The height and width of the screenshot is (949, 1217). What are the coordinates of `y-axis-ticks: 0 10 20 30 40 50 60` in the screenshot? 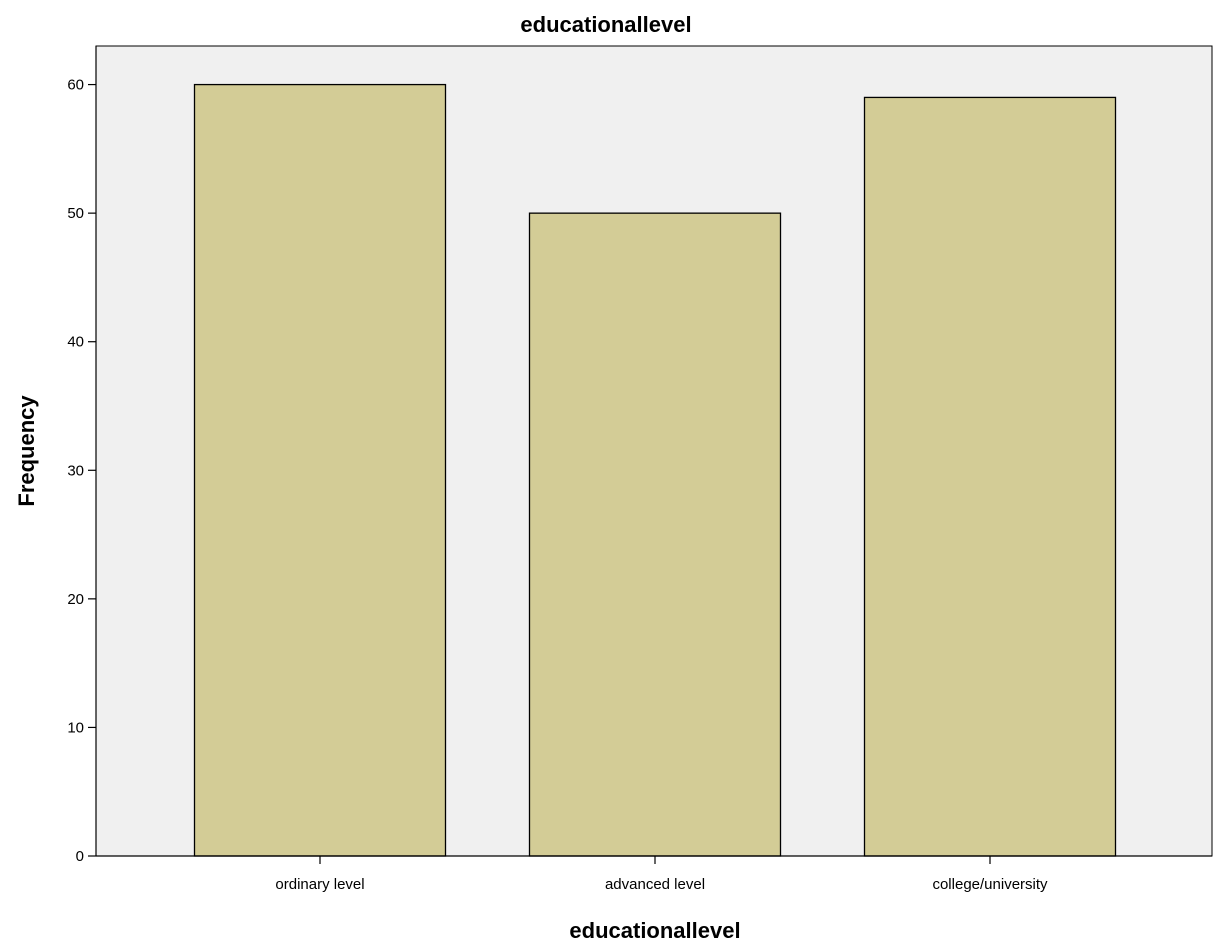 It's located at (81, 471).